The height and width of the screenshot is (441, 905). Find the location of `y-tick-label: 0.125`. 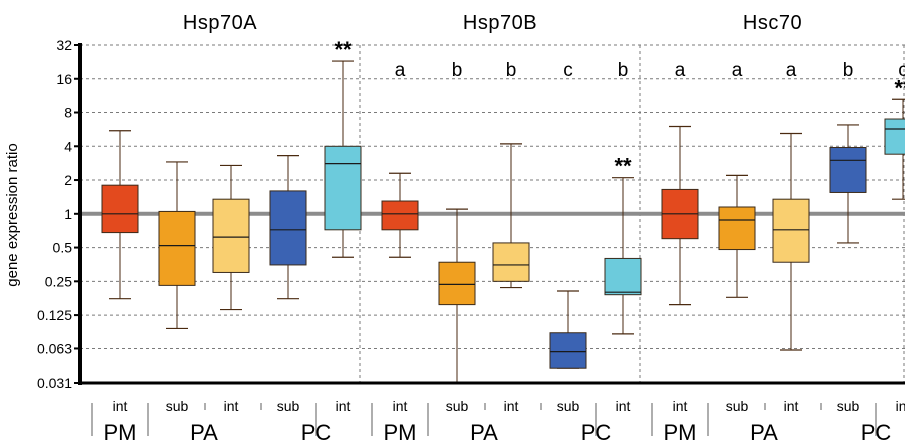

y-tick-label: 0.125 is located at coordinates (54, 315).